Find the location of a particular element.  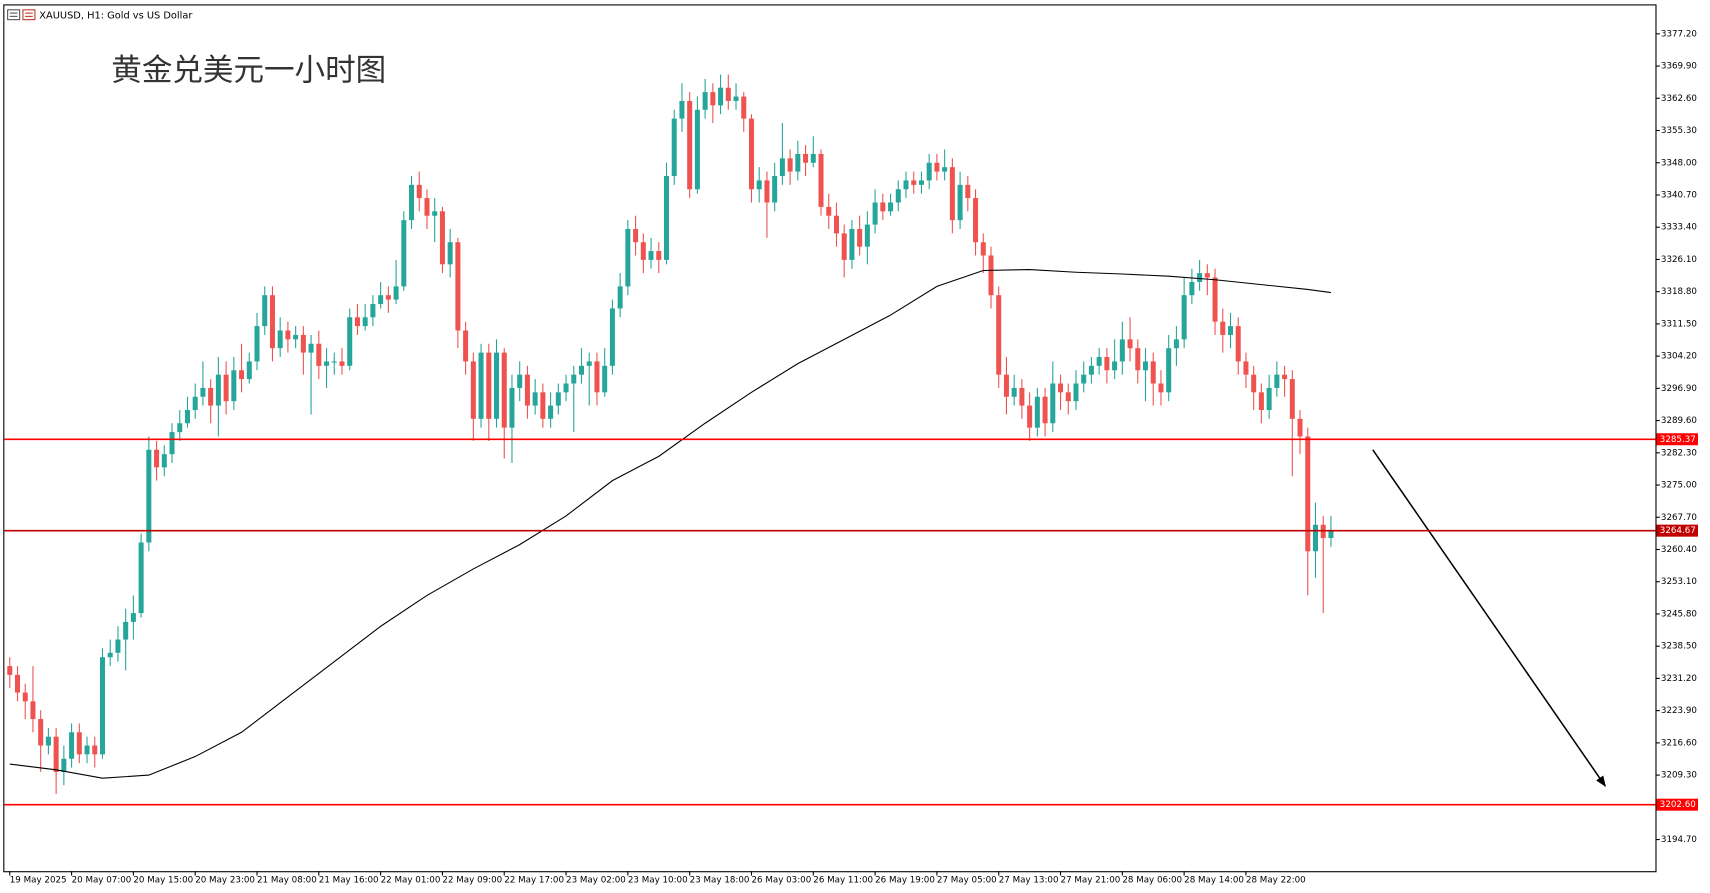

y-tick-label: 3238.50 is located at coordinates (1679, 647).